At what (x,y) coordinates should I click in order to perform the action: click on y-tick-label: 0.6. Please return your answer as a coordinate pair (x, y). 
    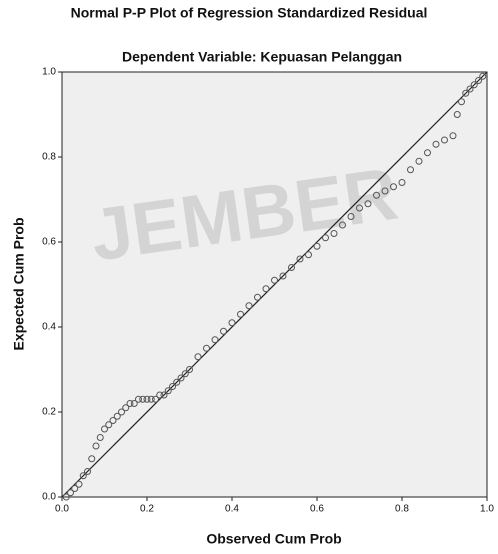
    Looking at the image, I should click on (49, 242).